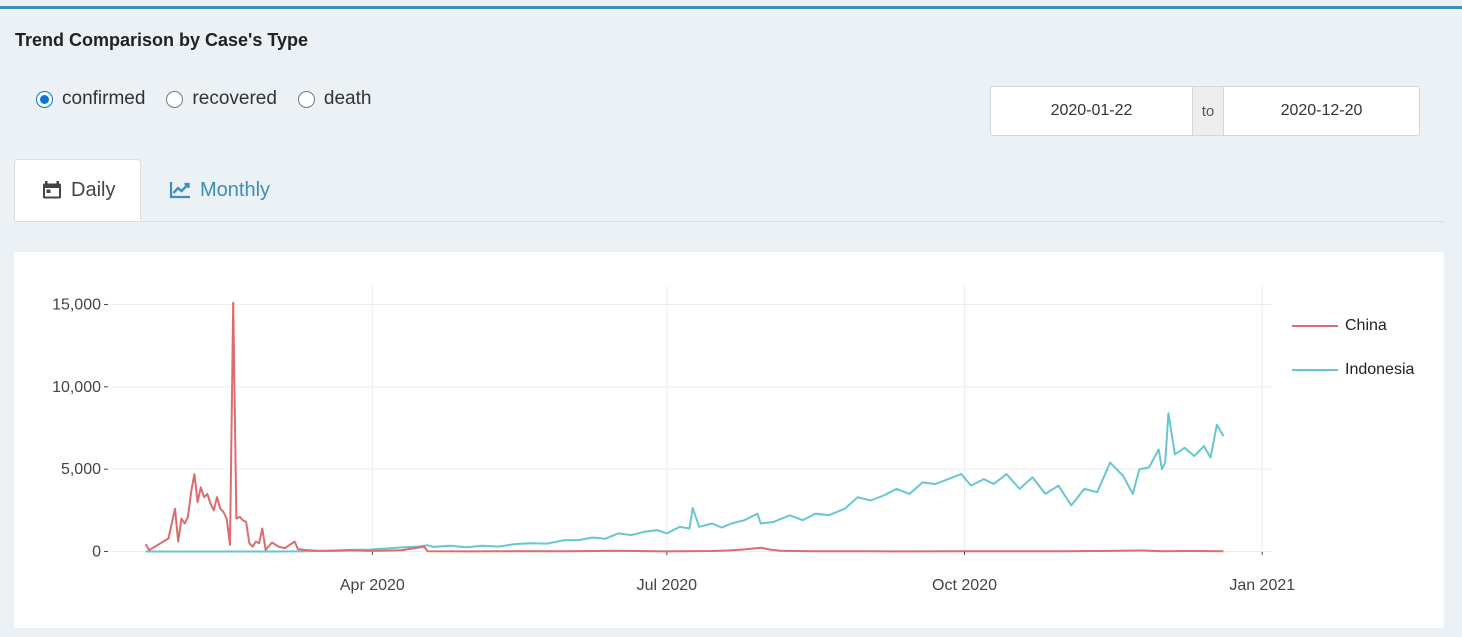 This screenshot has width=1462, height=637. I want to click on tab-bar: Daily Monthly, so click(729, 190).